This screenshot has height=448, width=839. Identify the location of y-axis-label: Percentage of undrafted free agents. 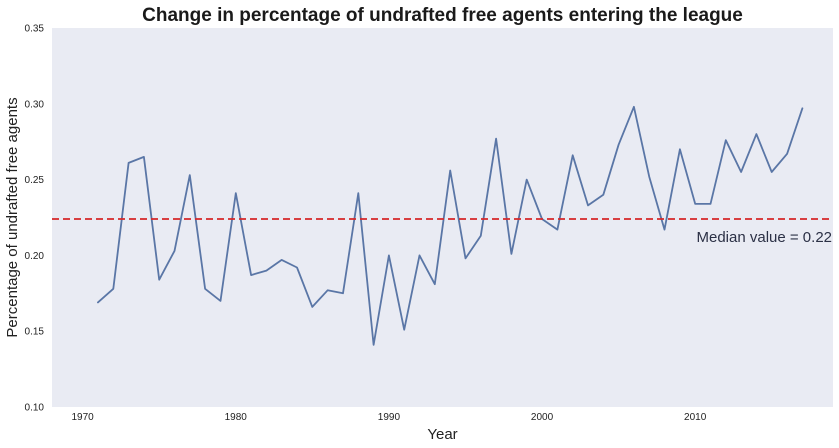
(12, 217).